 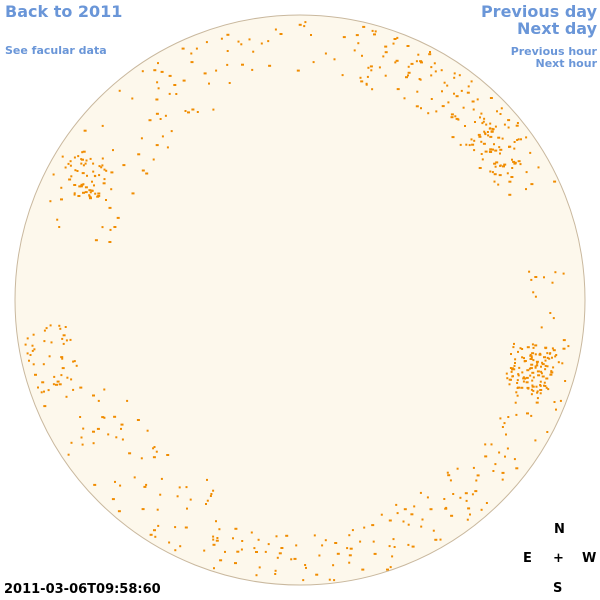 I want to click on see-facular-data-link: See facular data, so click(x=56, y=50).